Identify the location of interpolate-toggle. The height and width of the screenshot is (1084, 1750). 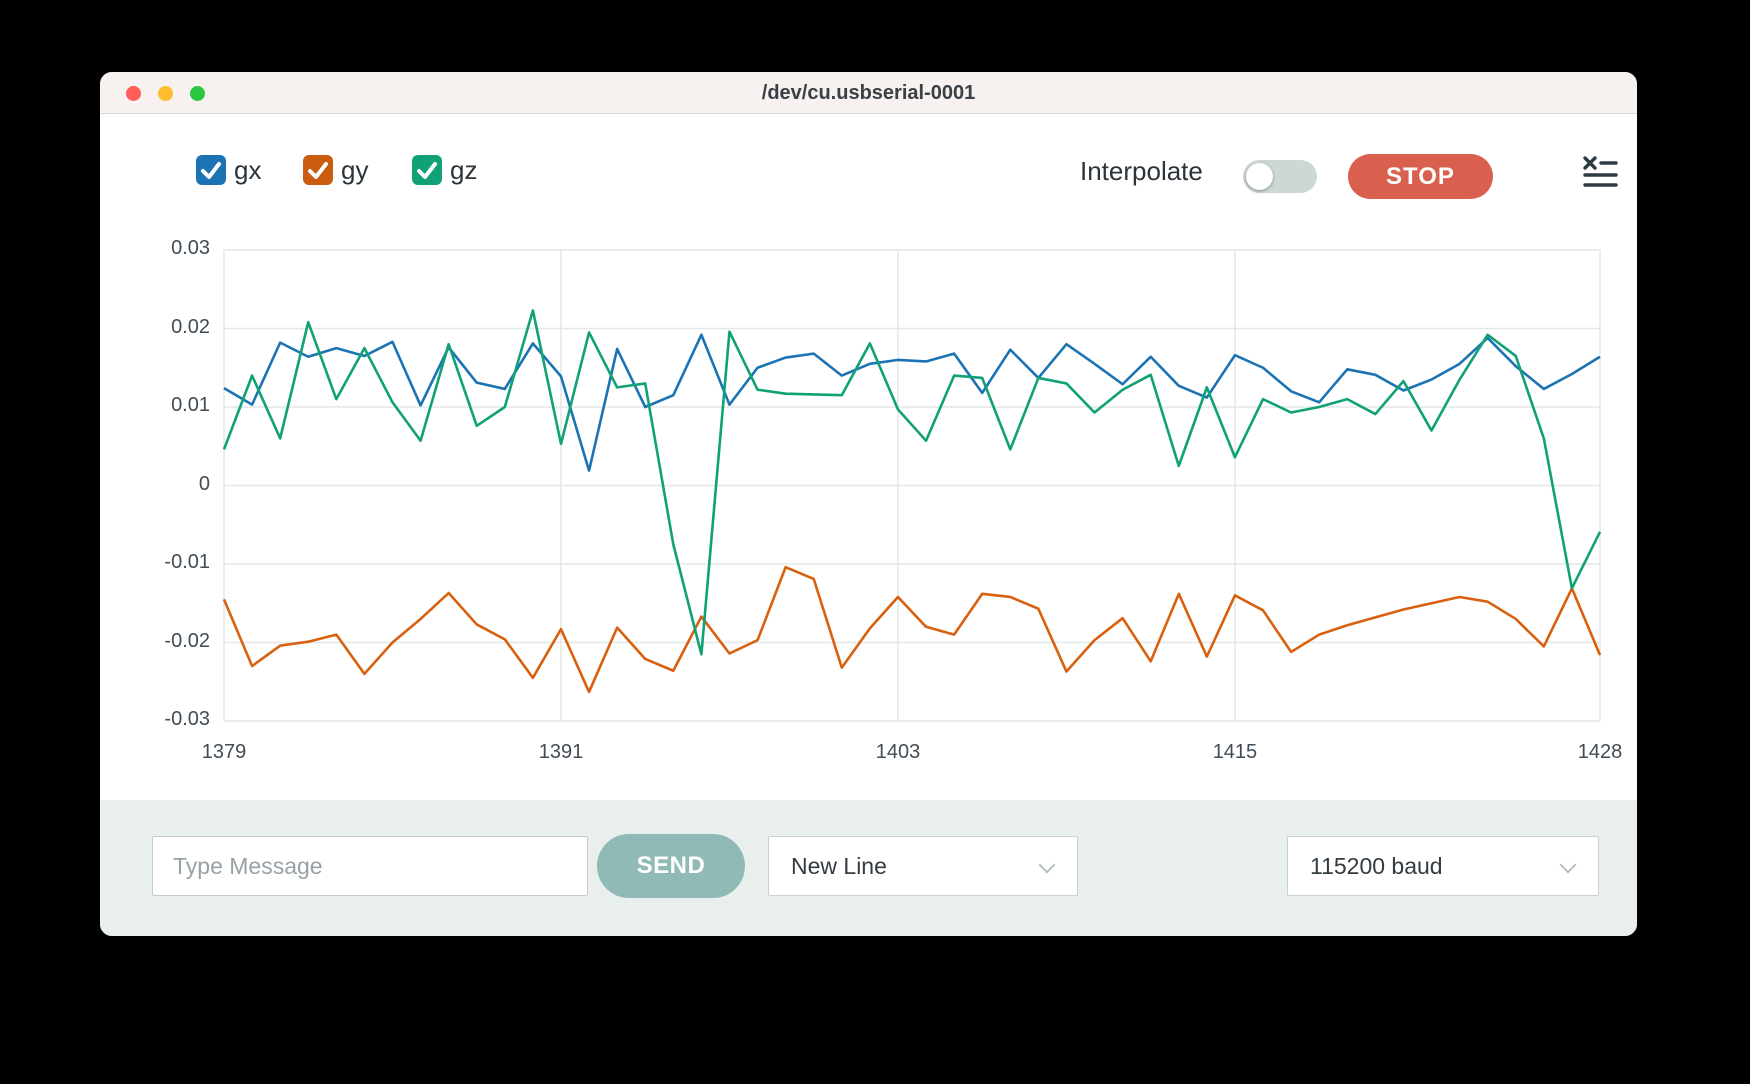
(1280, 176).